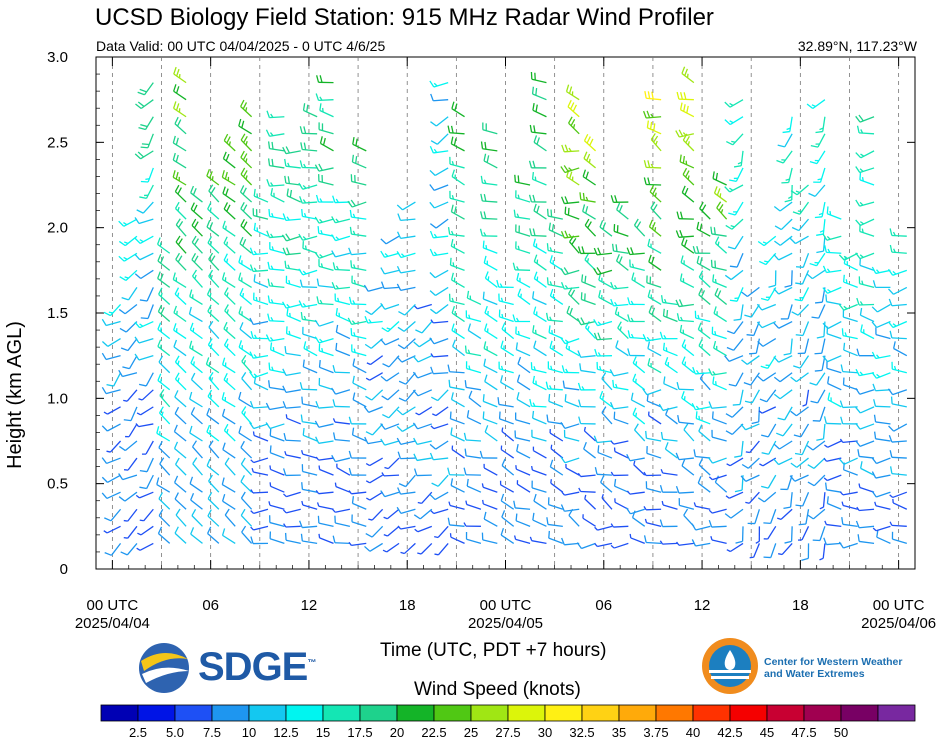 The width and height of the screenshot is (952, 747). Describe the element at coordinates (285, 732) in the screenshot. I see `colorbar-tick-label: 12.5` at that location.